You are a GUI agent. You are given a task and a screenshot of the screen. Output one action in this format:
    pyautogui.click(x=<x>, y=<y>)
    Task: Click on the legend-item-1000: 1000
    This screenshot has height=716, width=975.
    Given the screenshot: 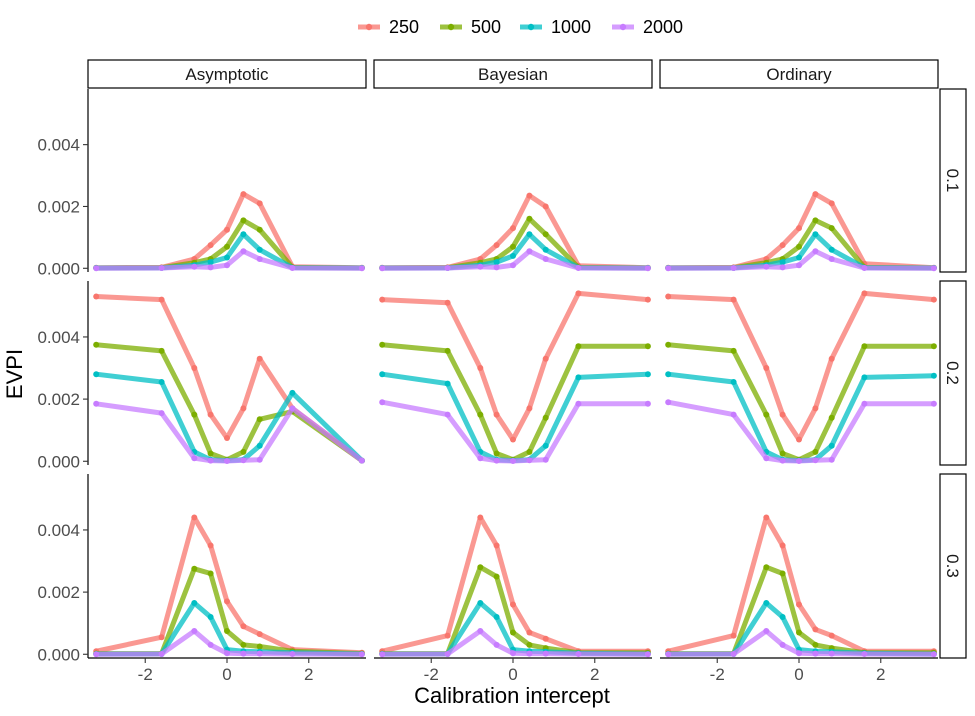 What is the action you would take?
    pyautogui.click(x=555, y=27)
    